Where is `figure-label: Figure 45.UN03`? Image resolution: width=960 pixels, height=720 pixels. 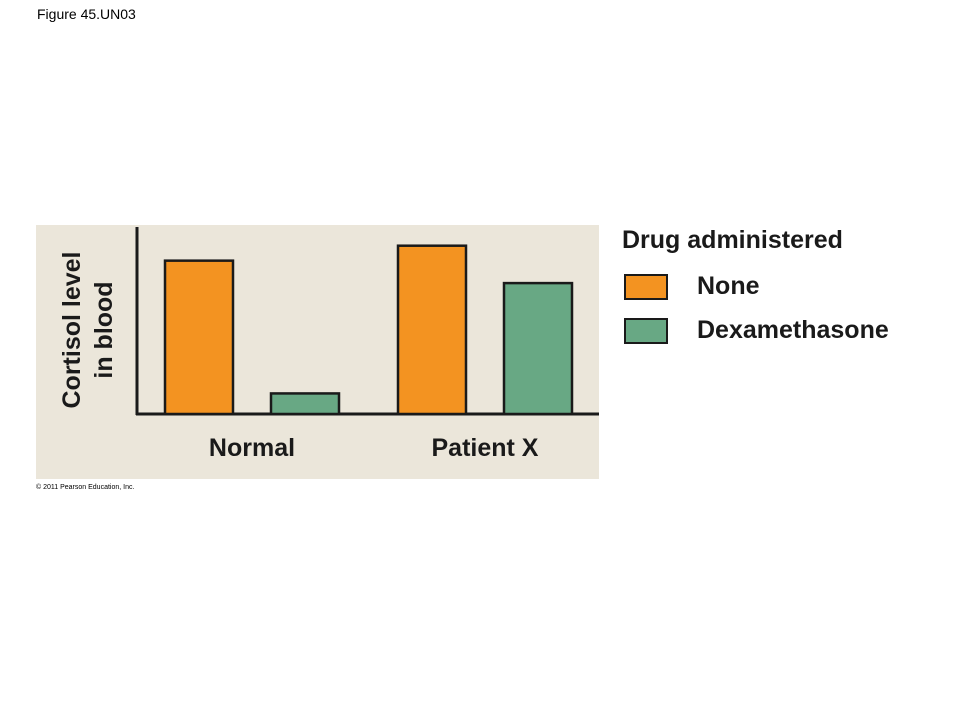
figure-label: Figure 45.UN03 is located at coordinates (86, 14).